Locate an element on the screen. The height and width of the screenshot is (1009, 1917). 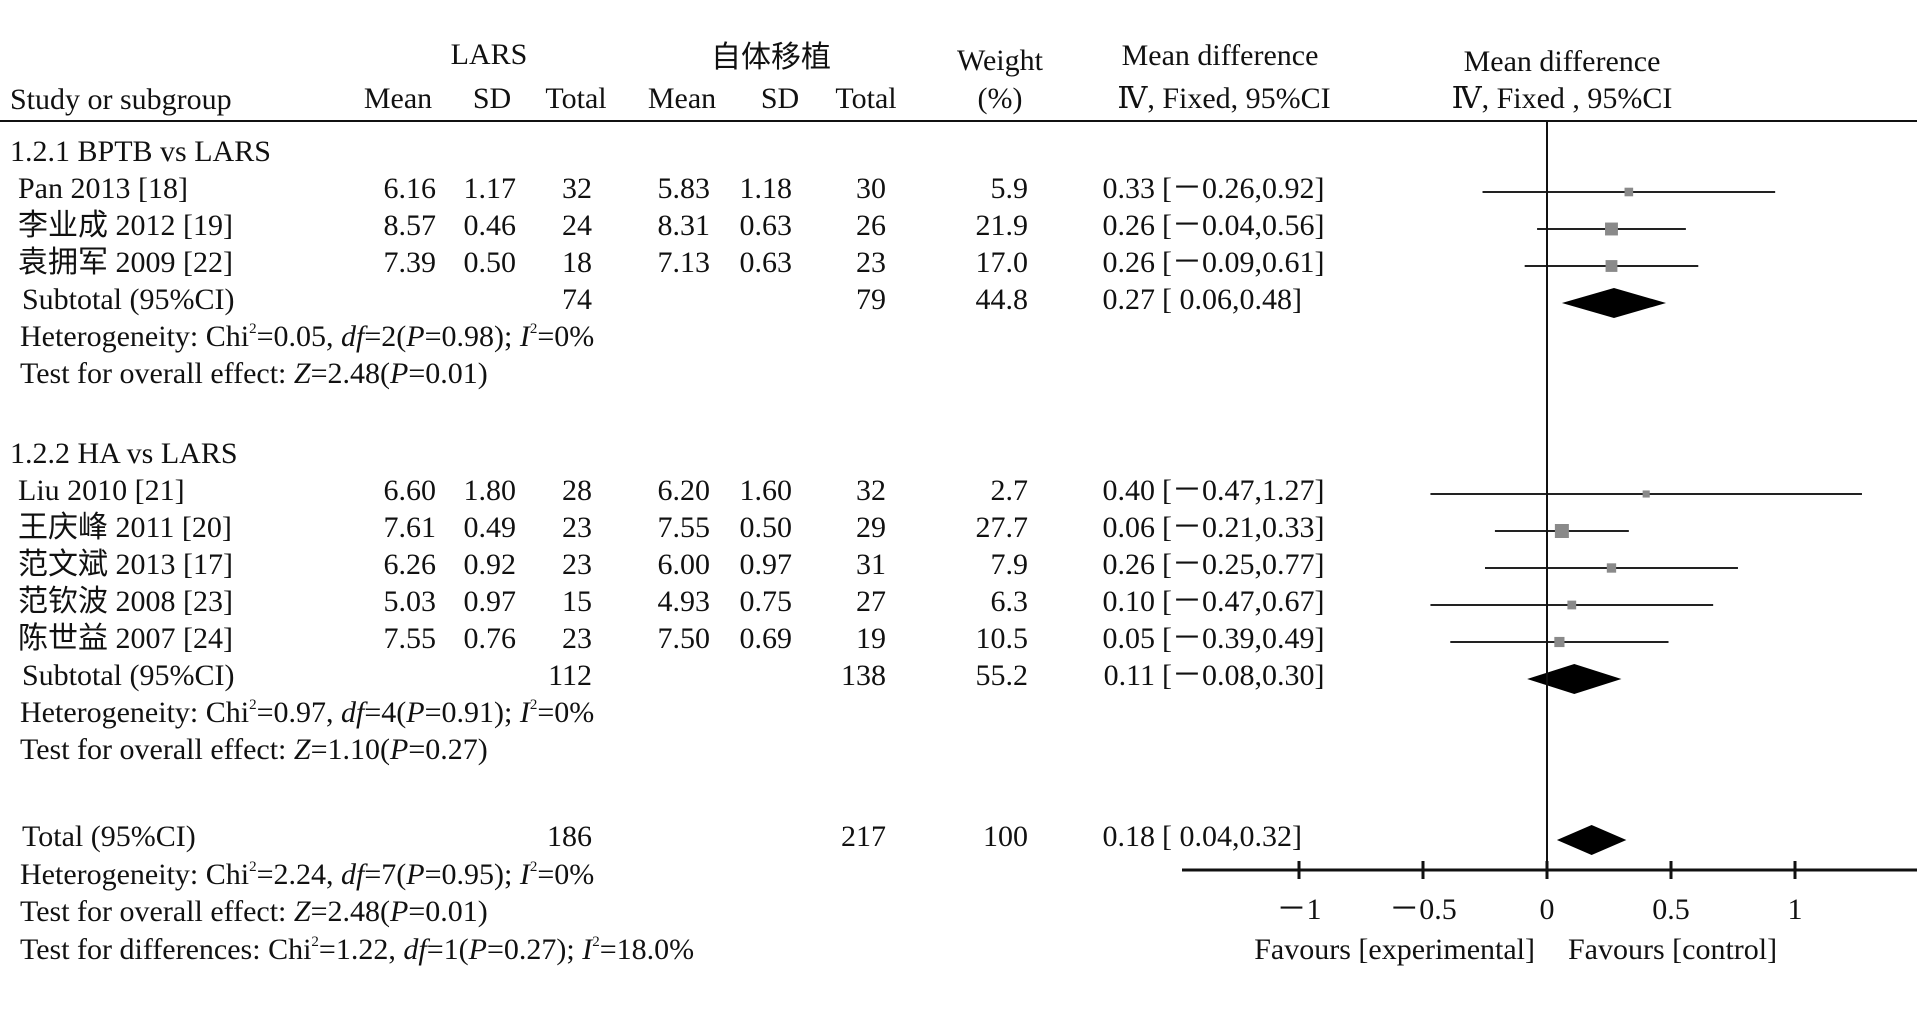
subgroup-differences-part: 2 is located at coordinates (315, 942).